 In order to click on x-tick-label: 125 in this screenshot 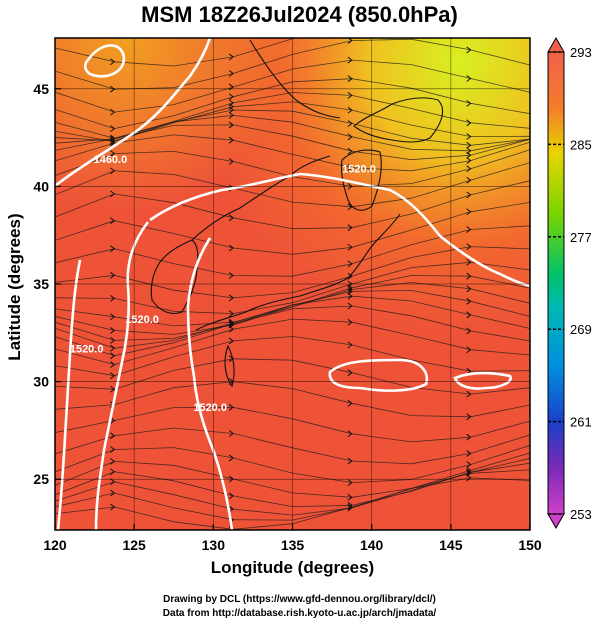, I will do `click(134, 545)`.